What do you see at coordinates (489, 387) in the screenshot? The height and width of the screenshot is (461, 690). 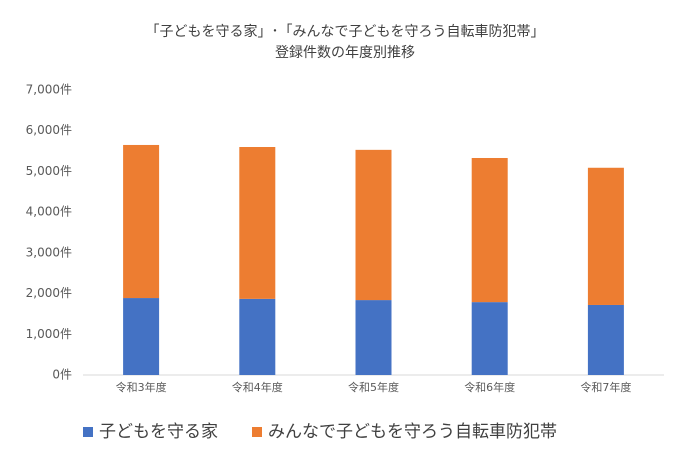 I see `x-tick-label: 令和6年度` at bounding box center [489, 387].